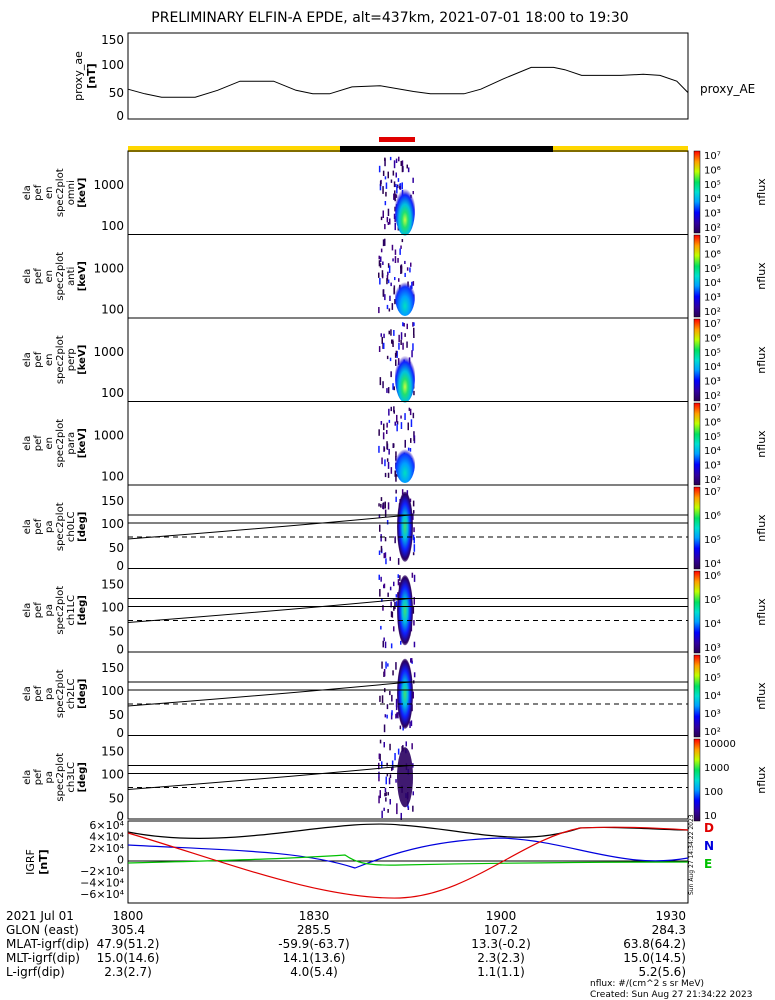 The width and height of the screenshot is (775, 1000). Describe the element at coordinates (27, 276) in the screenshot. I see `panel-ylabel-line: ela` at that location.